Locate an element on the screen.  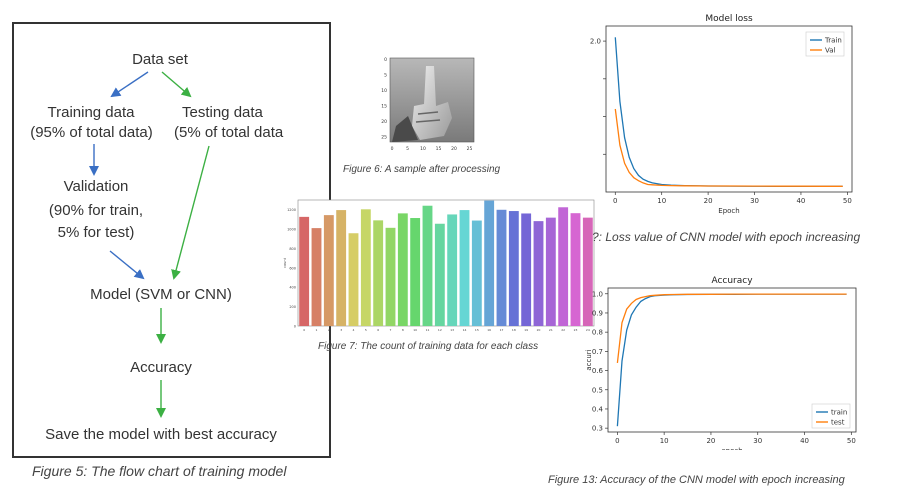
sample-x-tick: 25 is located at coordinates (470, 149).